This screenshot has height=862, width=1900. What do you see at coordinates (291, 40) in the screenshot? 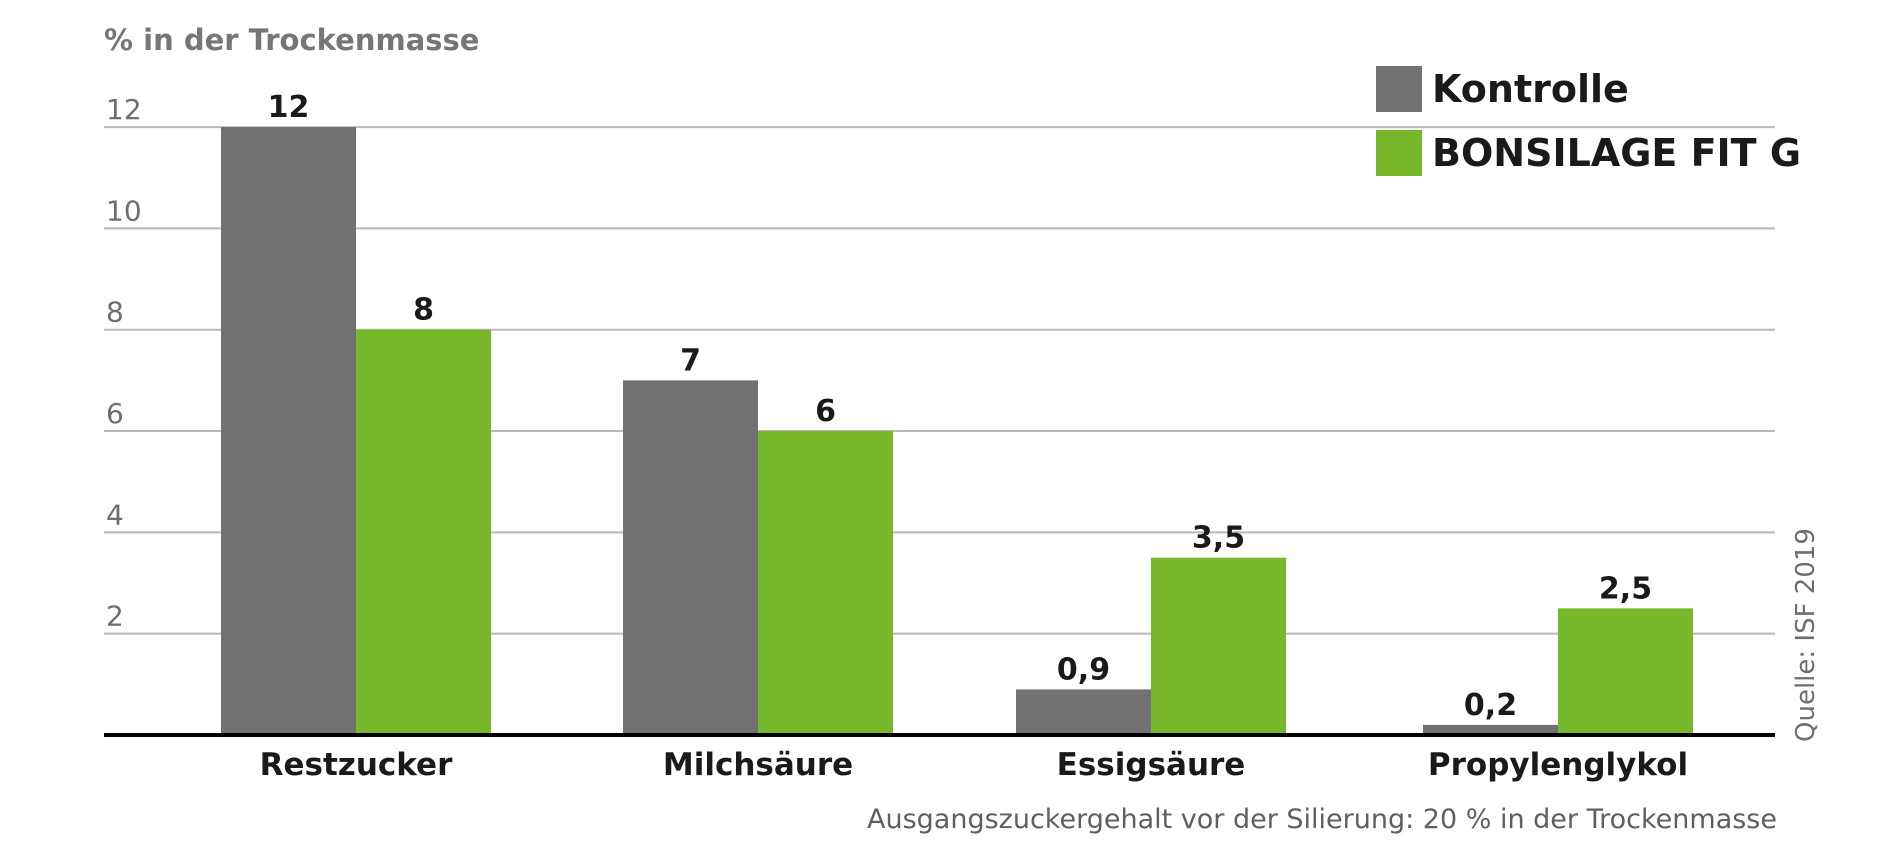
I see `y-axis-title: % in der Trockenmasse` at bounding box center [291, 40].